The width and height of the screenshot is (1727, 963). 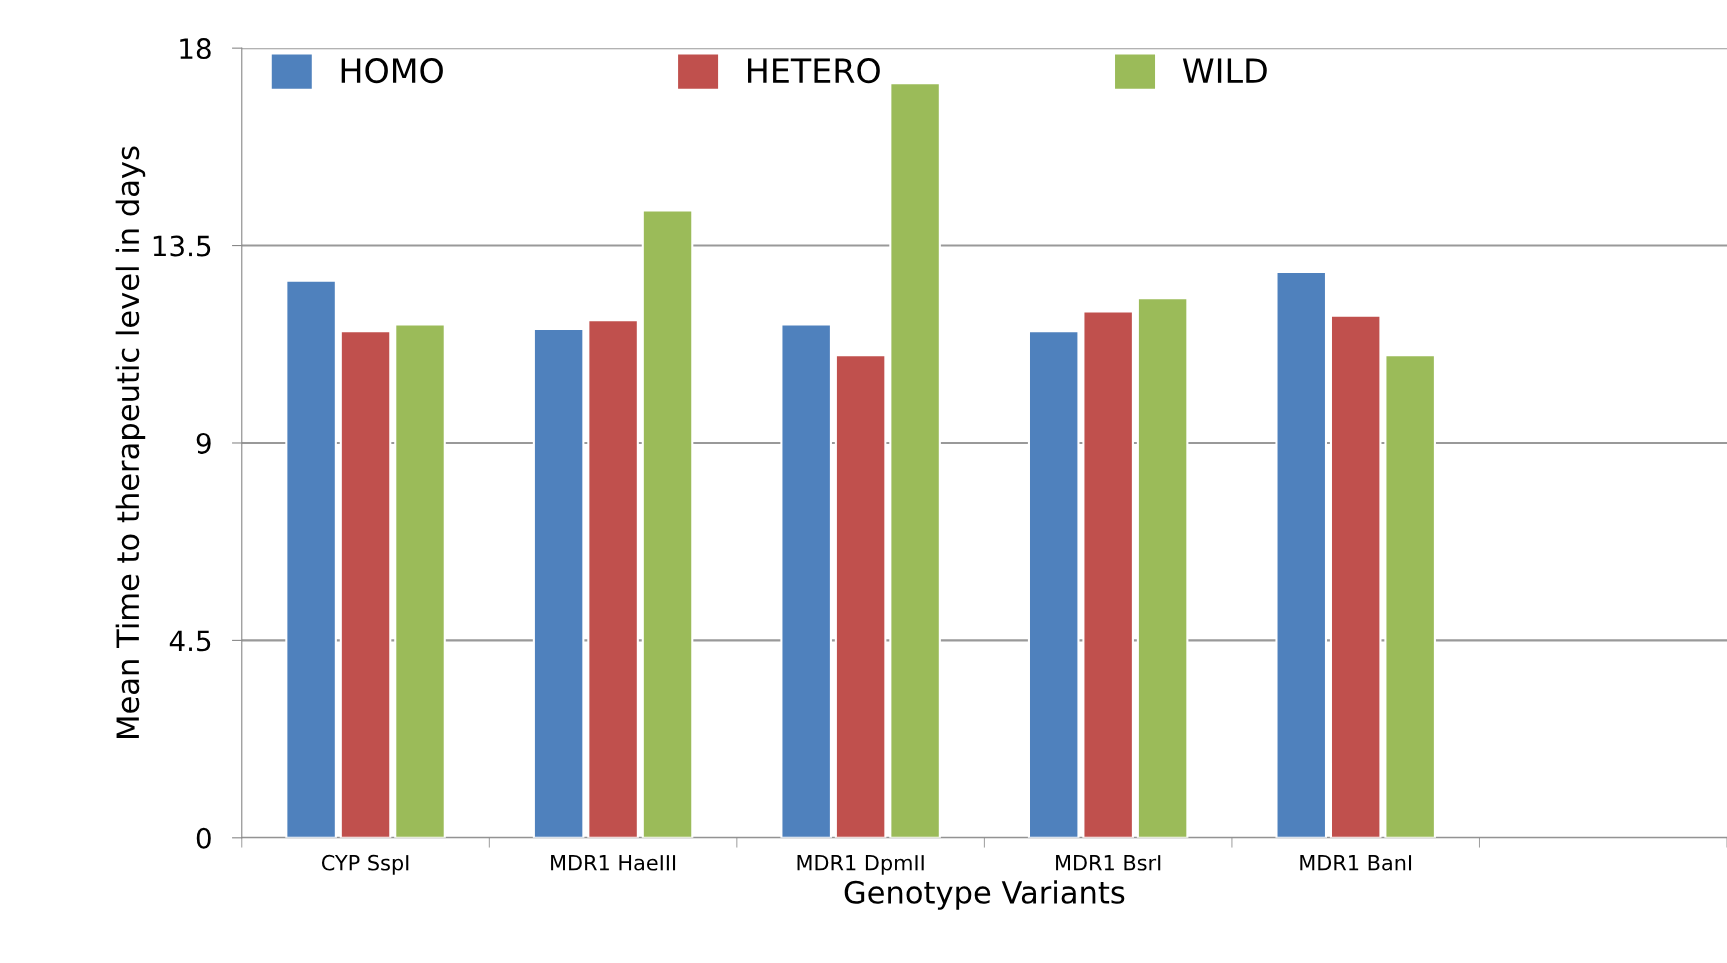 What do you see at coordinates (814, 71) in the screenshot?
I see `legend-label: HETERO` at bounding box center [814, 71].